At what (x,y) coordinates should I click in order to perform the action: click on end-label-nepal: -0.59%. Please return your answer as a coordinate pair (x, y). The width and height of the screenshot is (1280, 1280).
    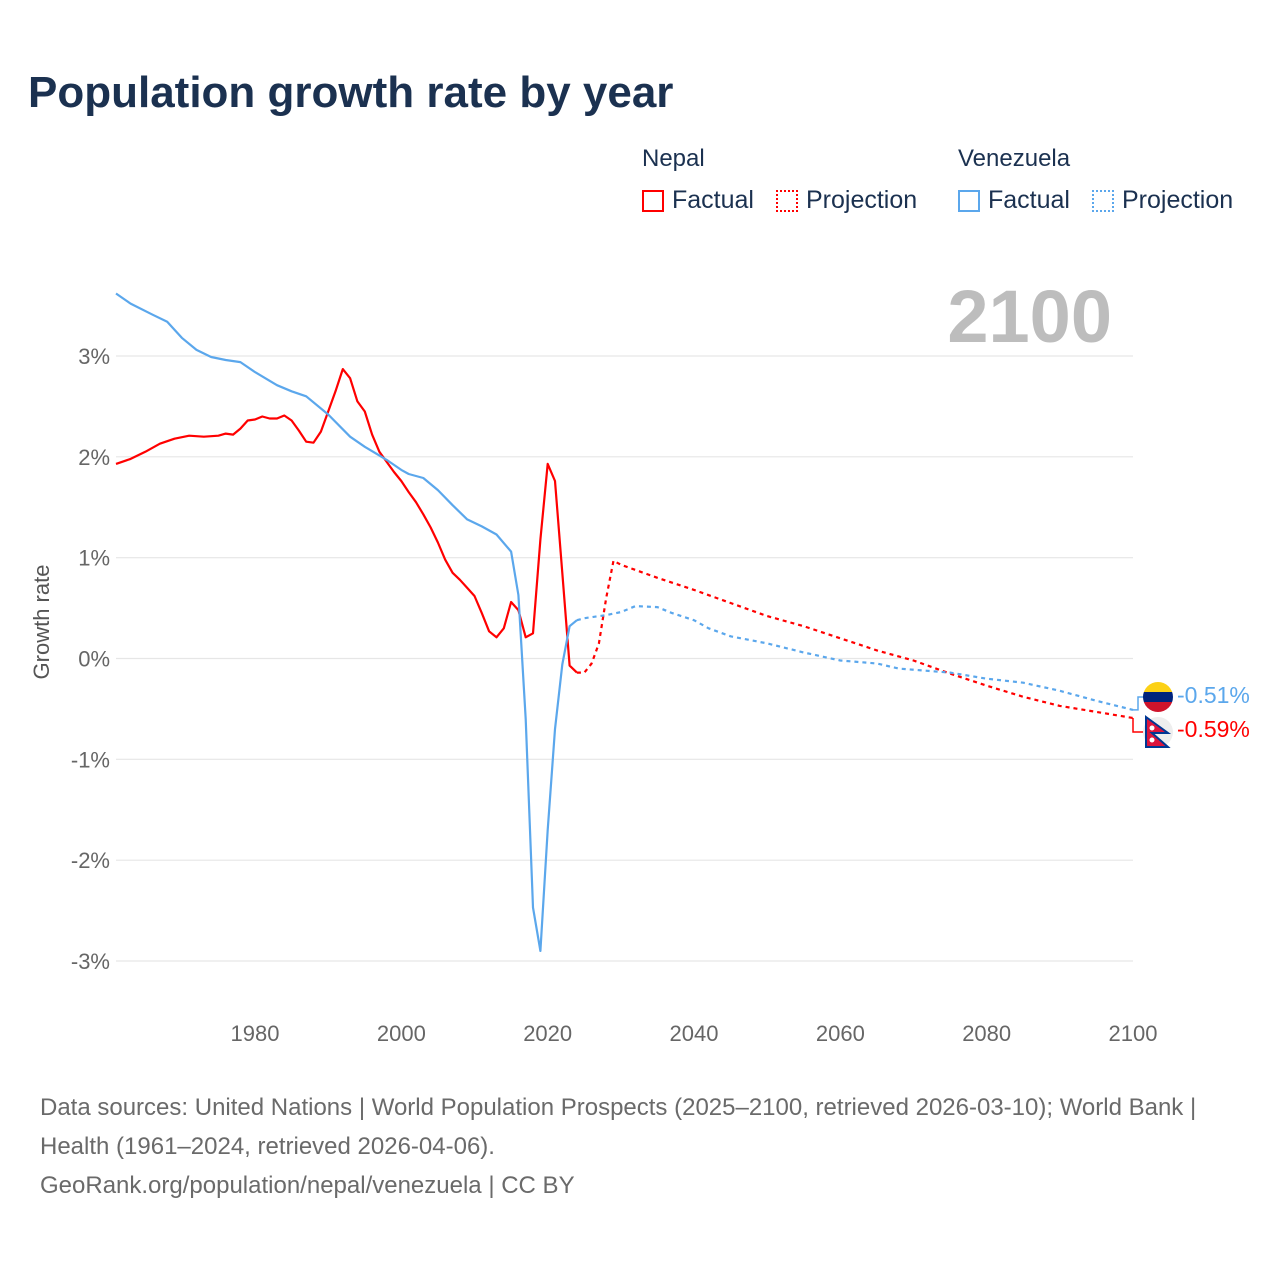
    Looking at the image, I should click on (1213, 729).